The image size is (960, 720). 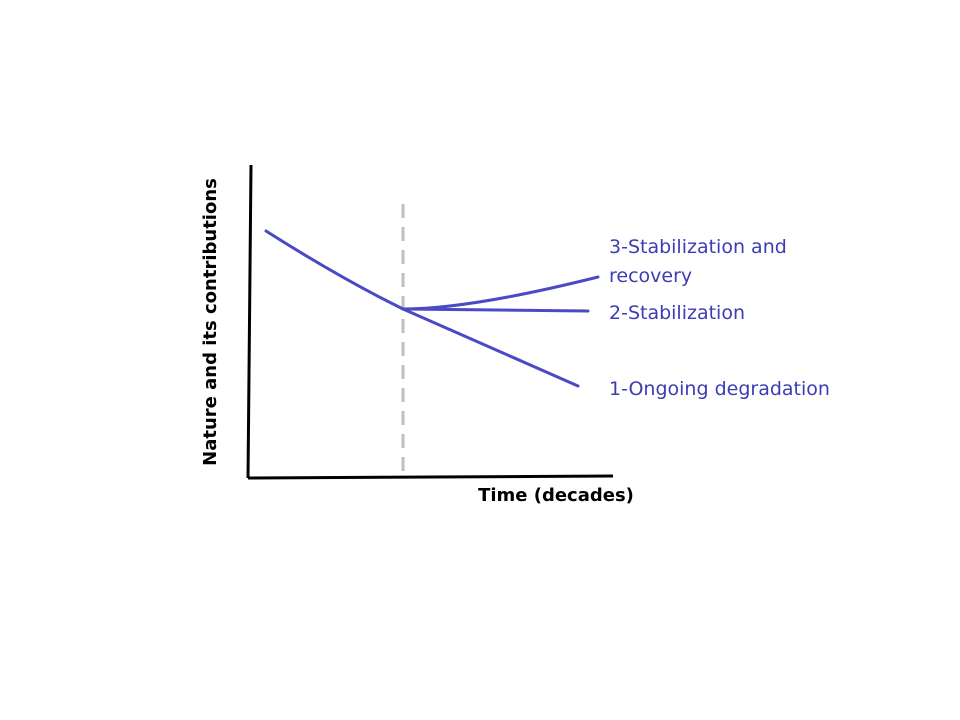 What do you see at coordinates (334, 270) in the screenshot?
I see `historical-trend-line` at bounding box center [334, 270].